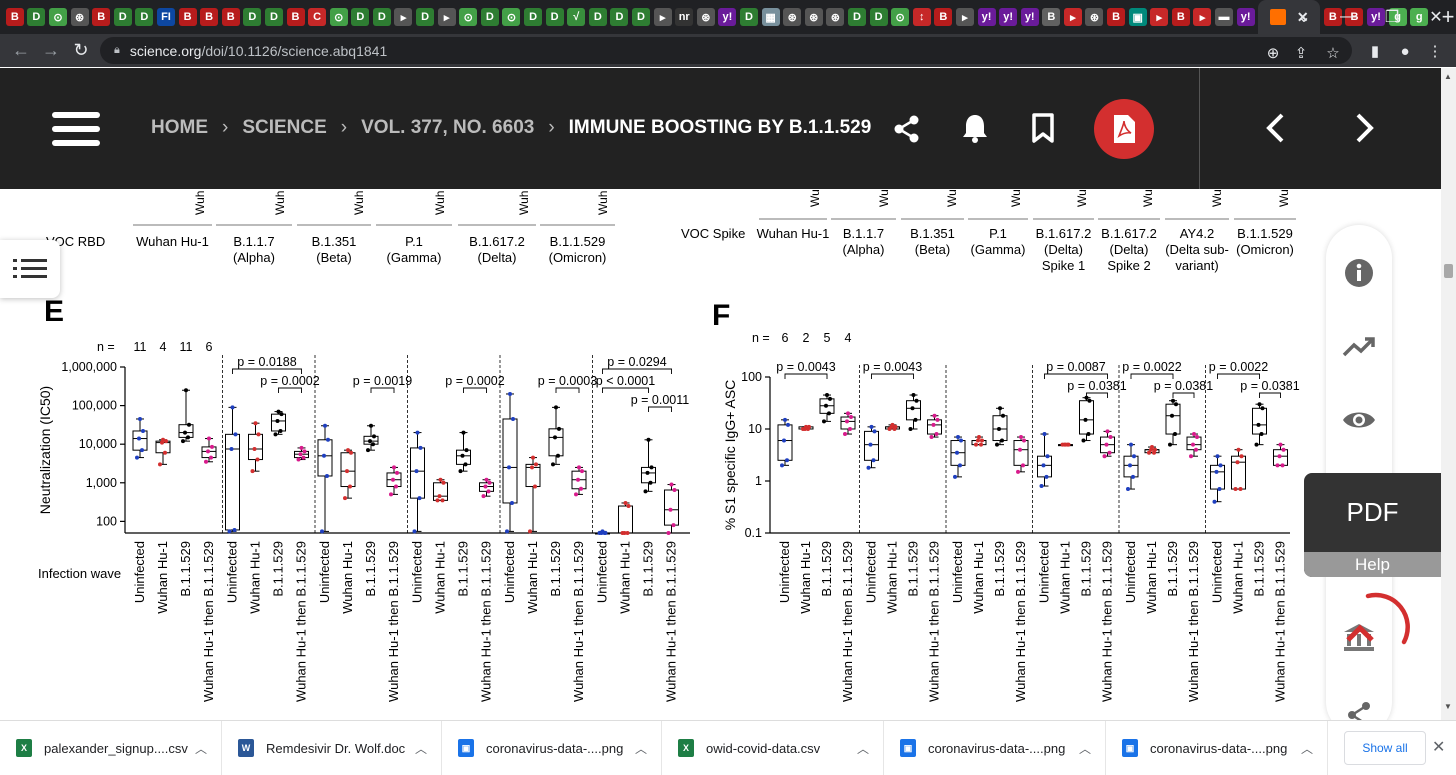 The width and height of the screenshot is (1456, 775). Describe the element at coordinates (187, 17) in the screenshot. I see `tab-favicon-8: B` at that location.